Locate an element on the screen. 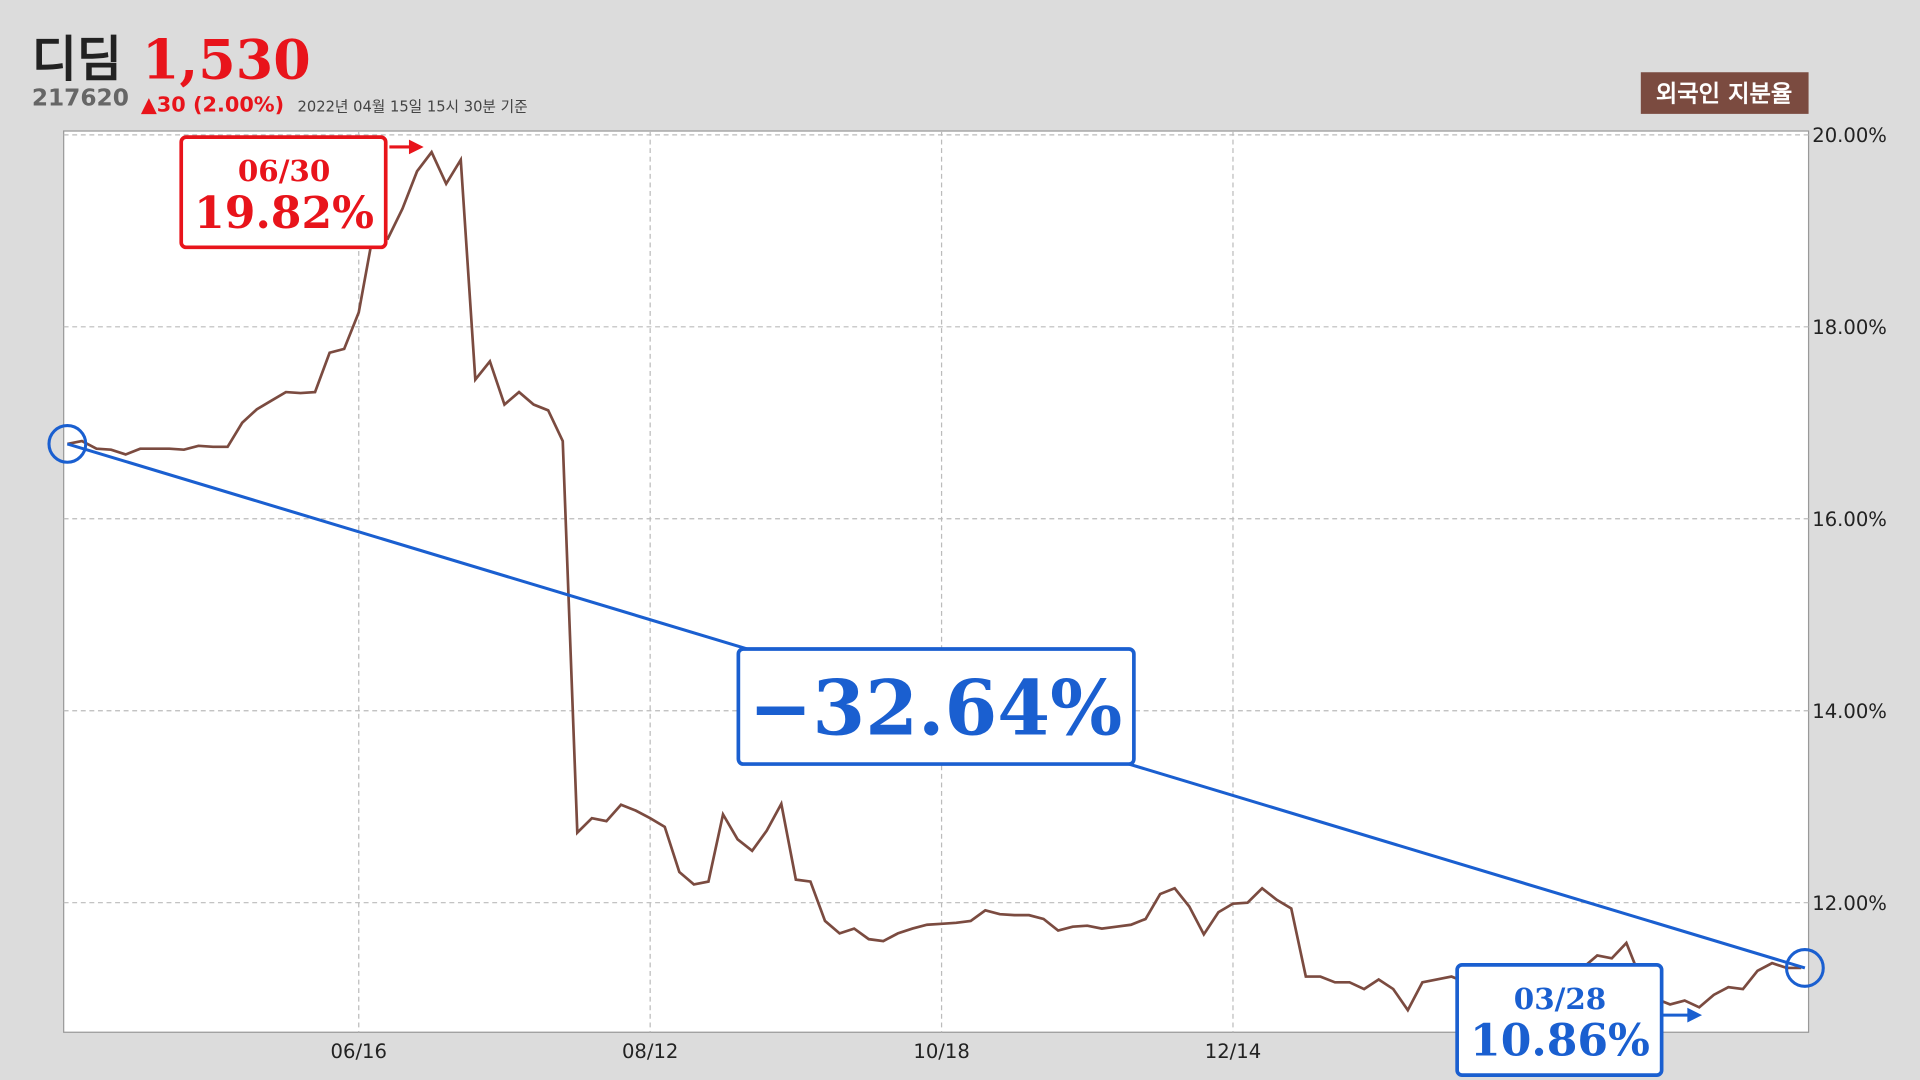 This screenshot has width=1920, height=1080. y-tick-label: 18.00% is located at coordinates (1849, 327).